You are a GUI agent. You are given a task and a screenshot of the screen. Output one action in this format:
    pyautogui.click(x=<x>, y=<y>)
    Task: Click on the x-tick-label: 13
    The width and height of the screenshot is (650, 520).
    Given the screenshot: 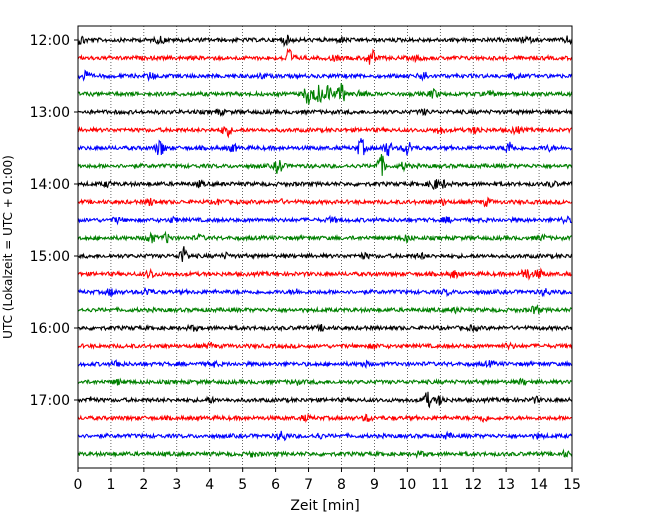 What is the action you would take?
    pyautogui.click(x=506, y=485)
    